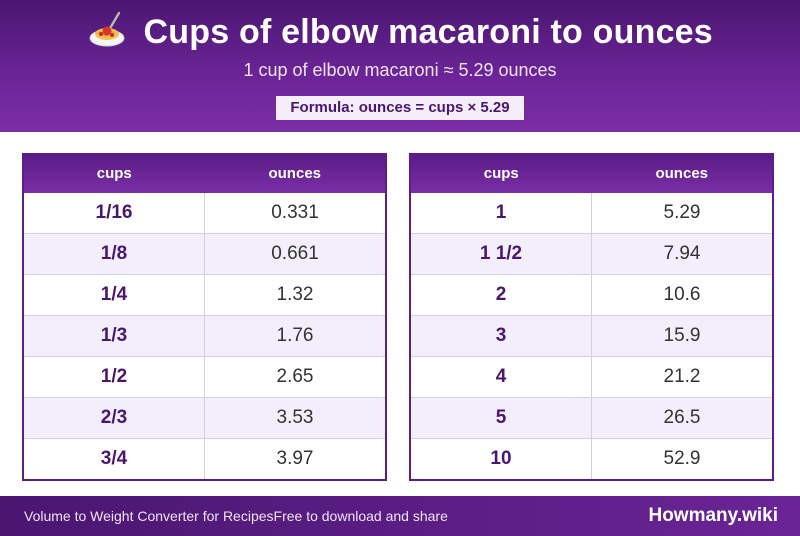  Describe the element at coordinates (682, 376) in the screenshot. I see `ounces-cell: 21.2` at that location.